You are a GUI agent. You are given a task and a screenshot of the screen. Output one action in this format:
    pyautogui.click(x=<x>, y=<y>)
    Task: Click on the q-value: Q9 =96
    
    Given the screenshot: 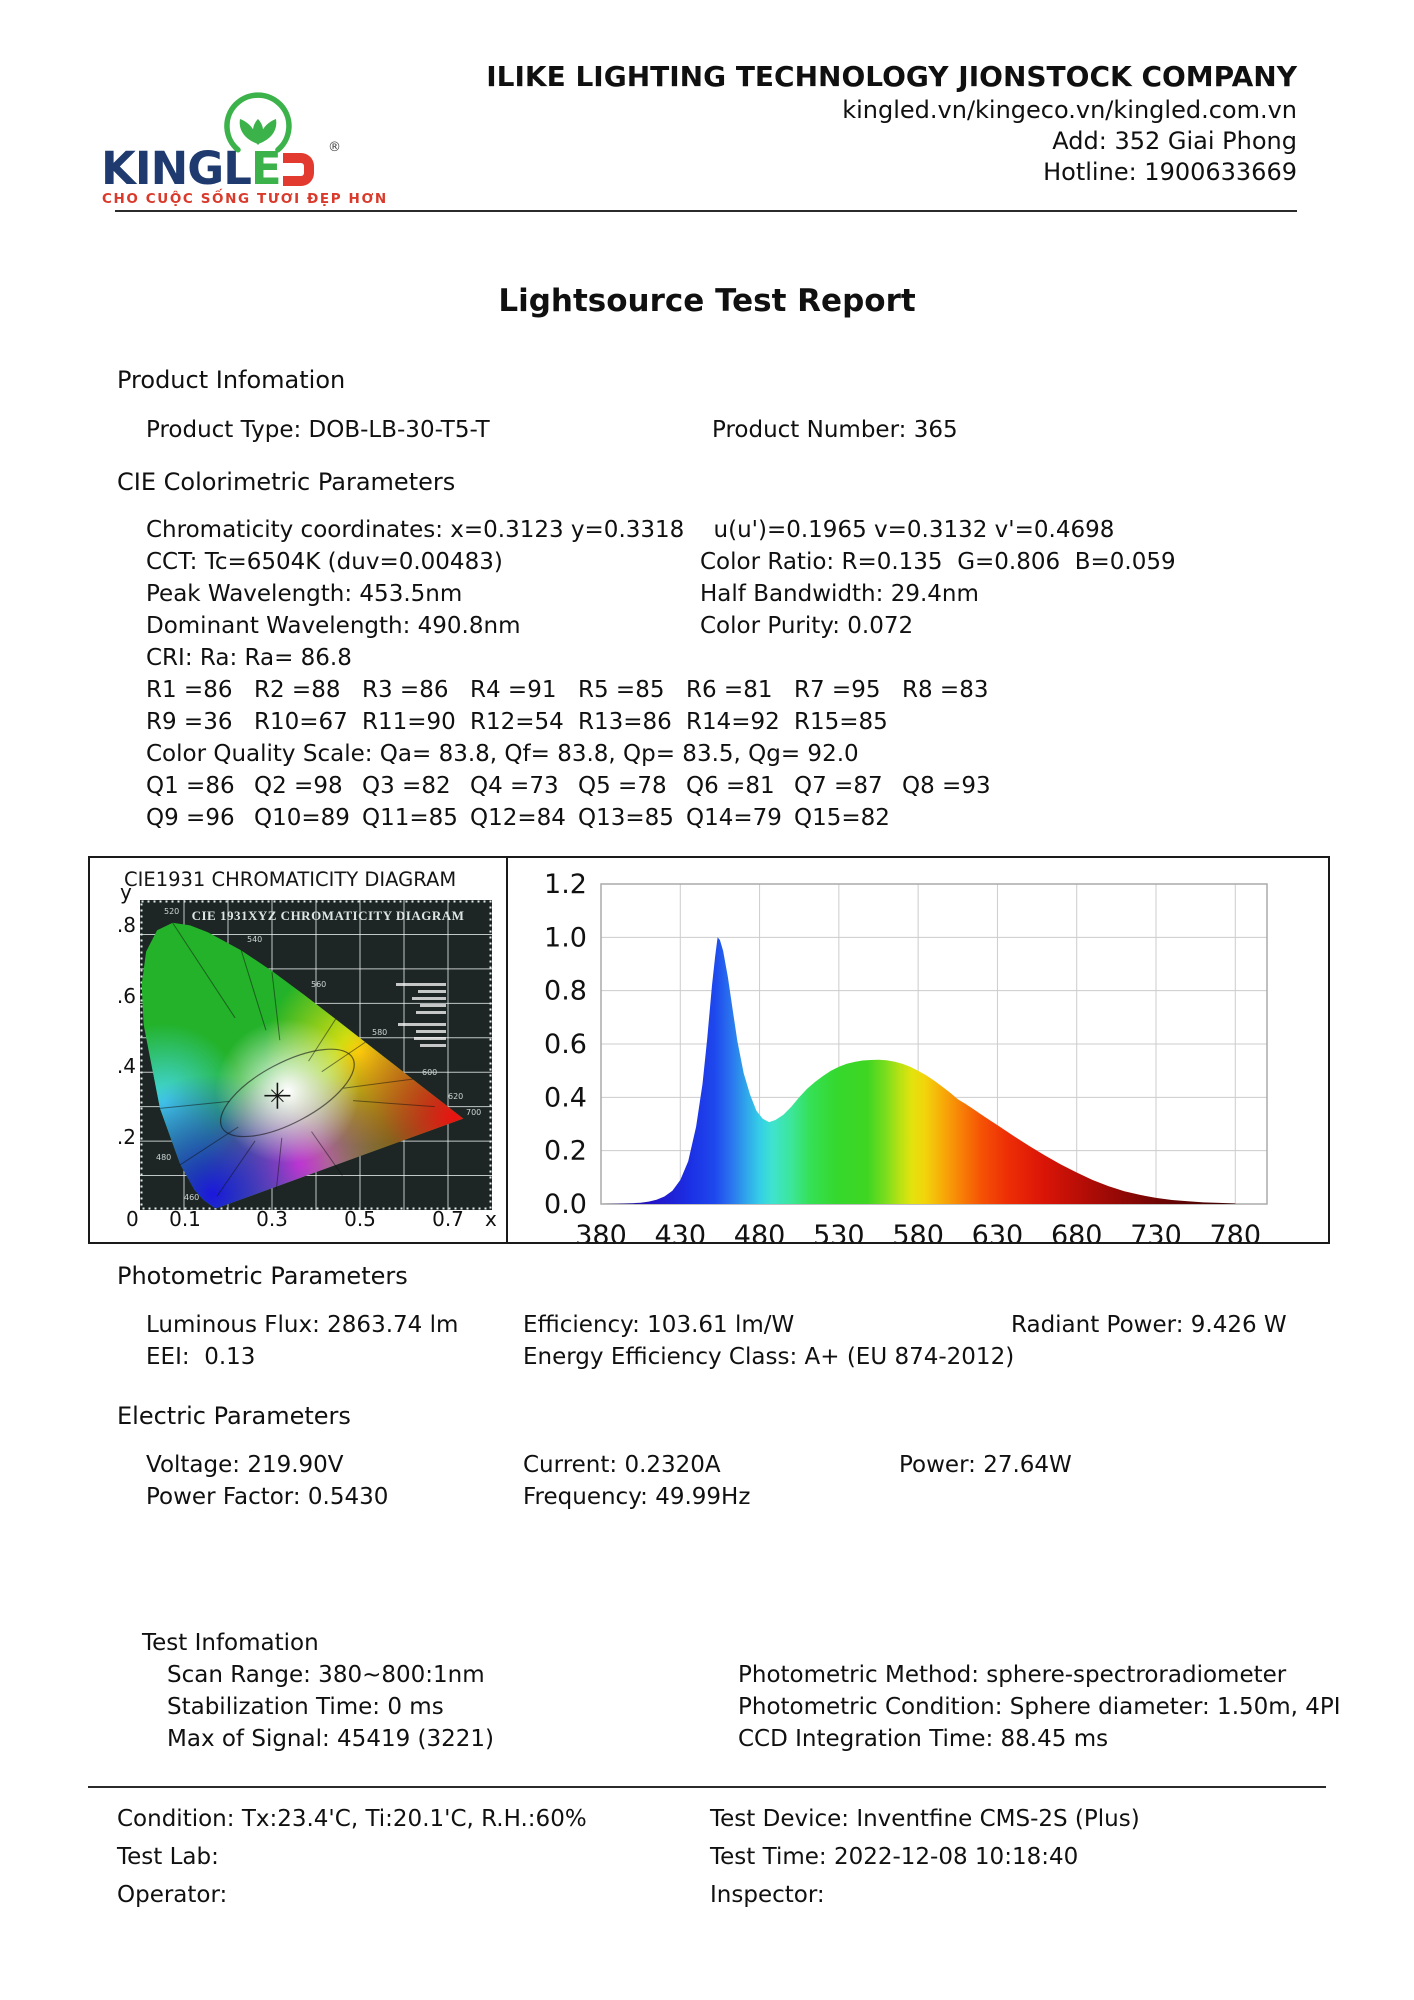 What is the action you would take?
    pyautogui.click(x=190, y=818)
    